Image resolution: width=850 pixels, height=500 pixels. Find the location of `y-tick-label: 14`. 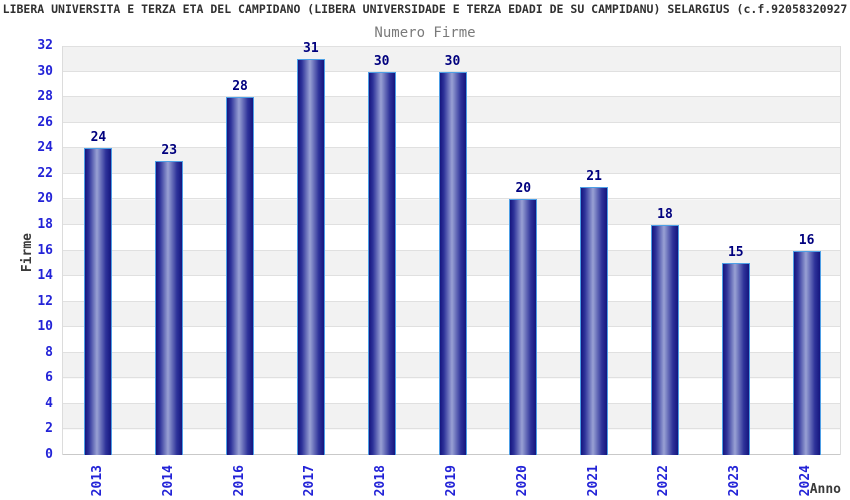

y-tick-label: 14 is located at coordinates (45, 276).